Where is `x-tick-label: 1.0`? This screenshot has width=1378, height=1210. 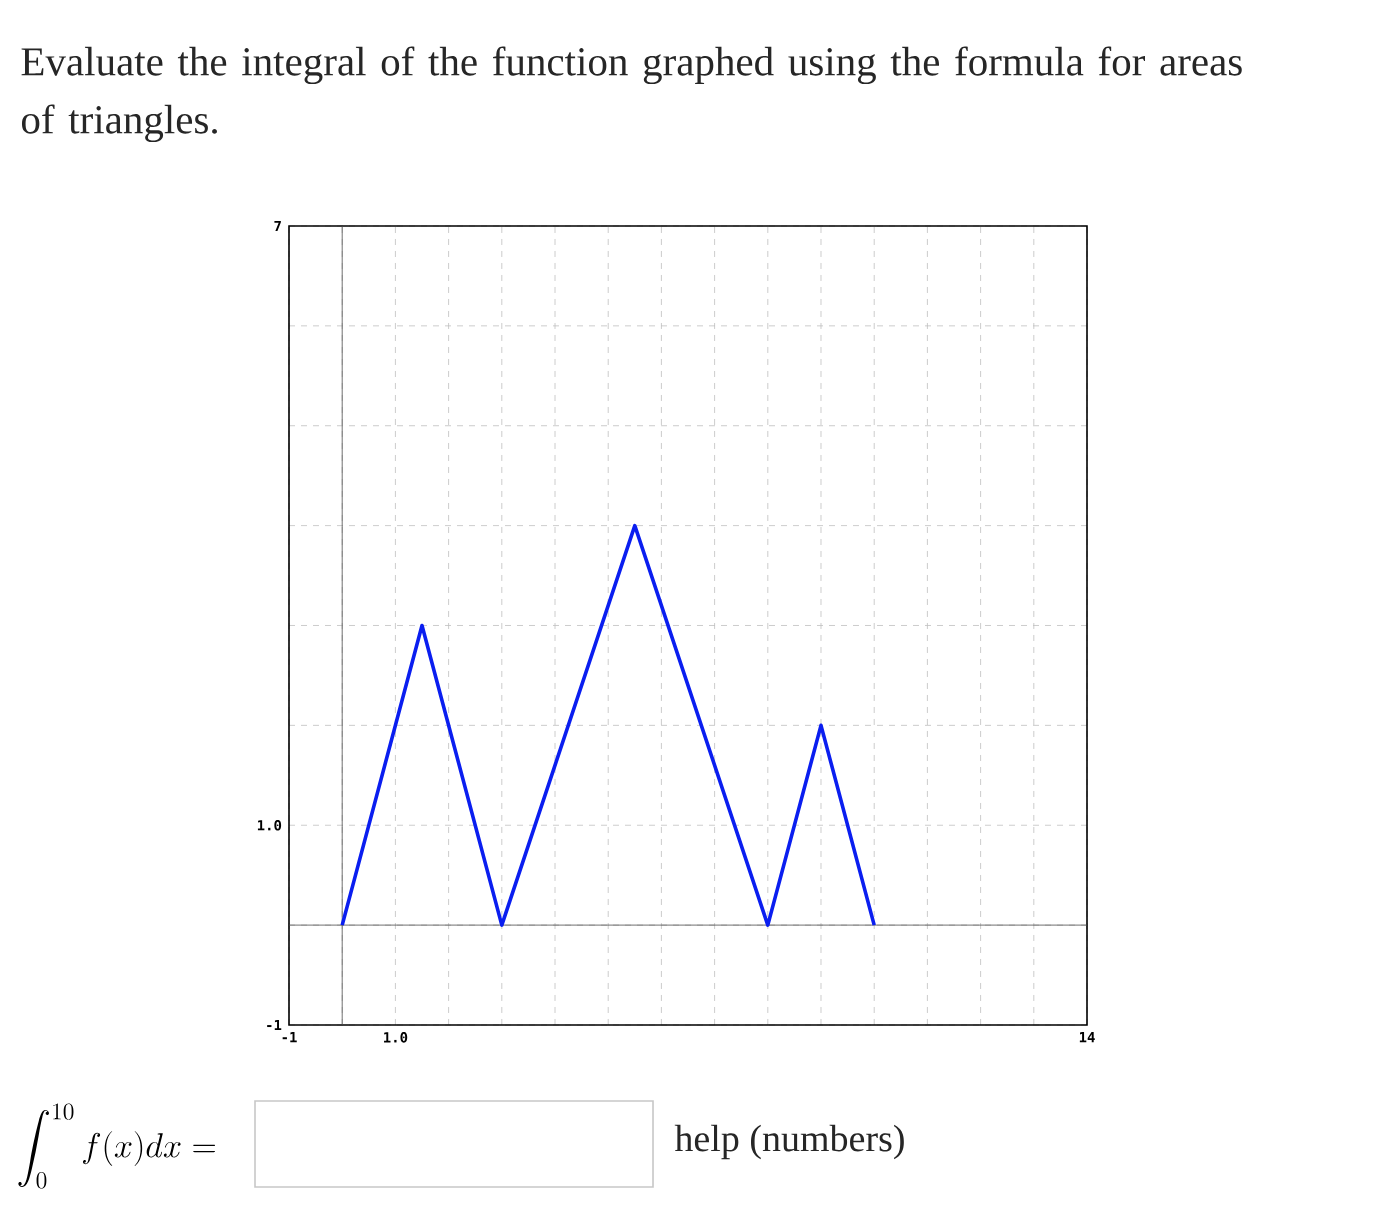
x-tick-label: 1.0 is located at coordinates (396, 1037).